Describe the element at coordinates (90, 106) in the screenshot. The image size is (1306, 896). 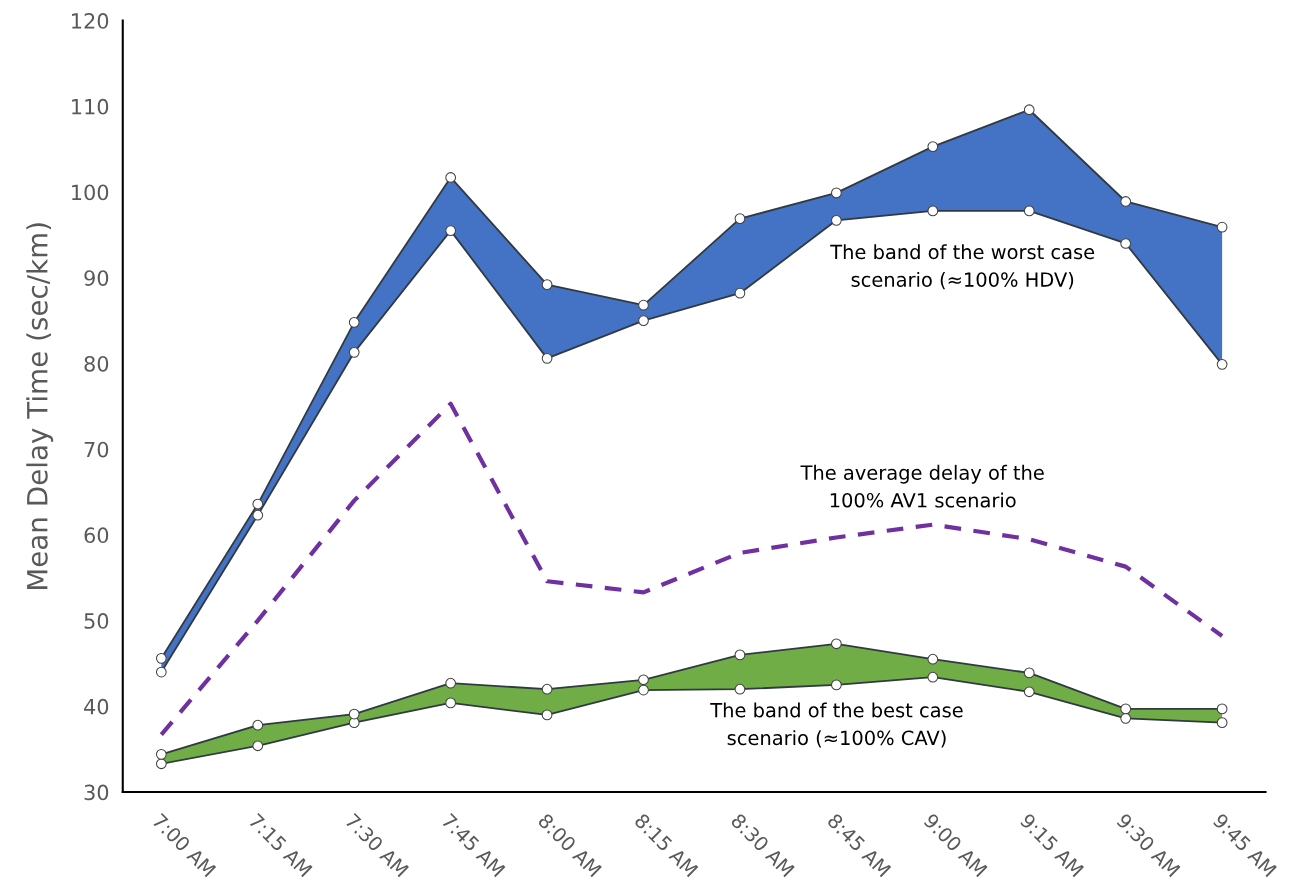
I see `y-tick-label: 110` at that location.